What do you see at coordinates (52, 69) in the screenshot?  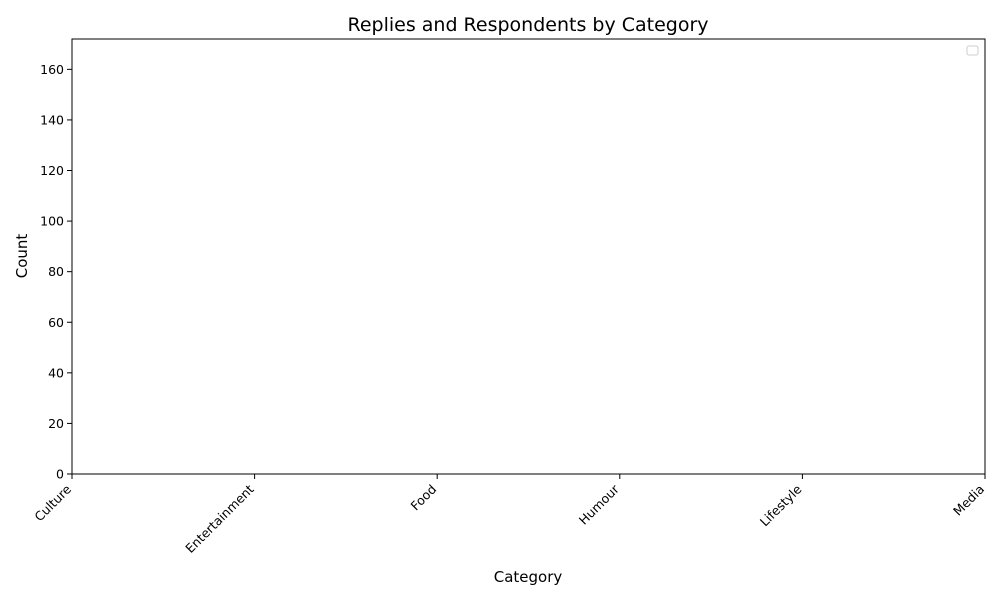 I see `y-tick-label: 160` at bounding box center [52, 69].